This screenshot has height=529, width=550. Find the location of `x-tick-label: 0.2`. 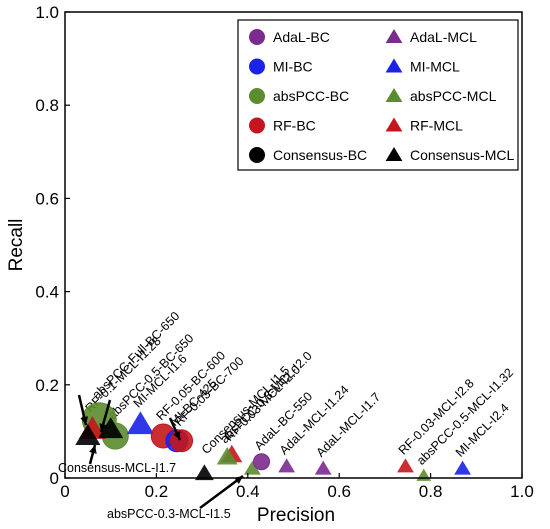

x-tick-label: 0.2 is located at coordinates (157, 491).